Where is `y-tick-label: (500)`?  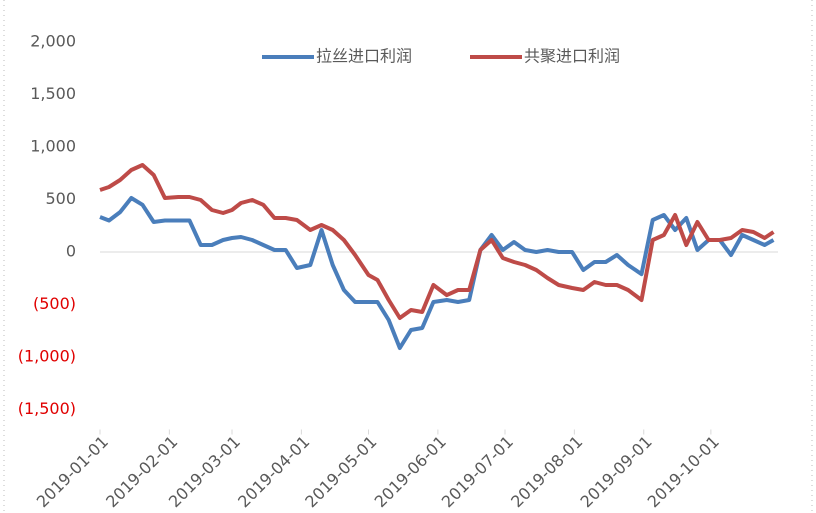 y-tick-label: (500) is located at coordinates (54, 303).